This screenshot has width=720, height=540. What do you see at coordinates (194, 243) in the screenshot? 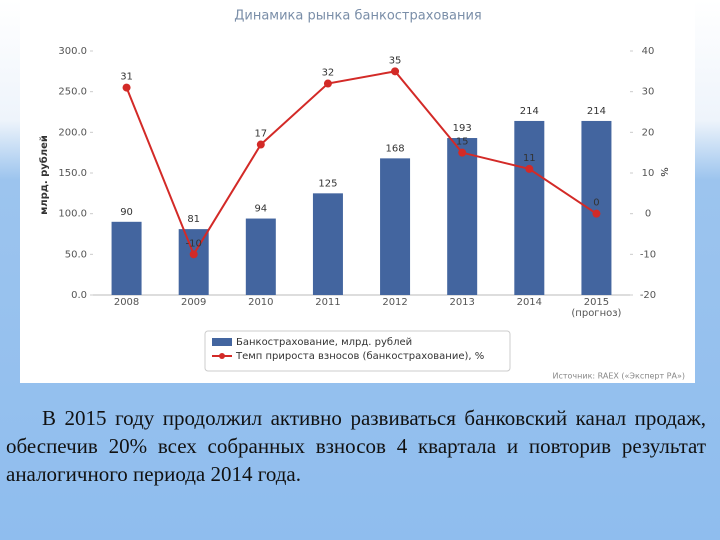
I see `line-label: -10` at bounding box center [194, 243].